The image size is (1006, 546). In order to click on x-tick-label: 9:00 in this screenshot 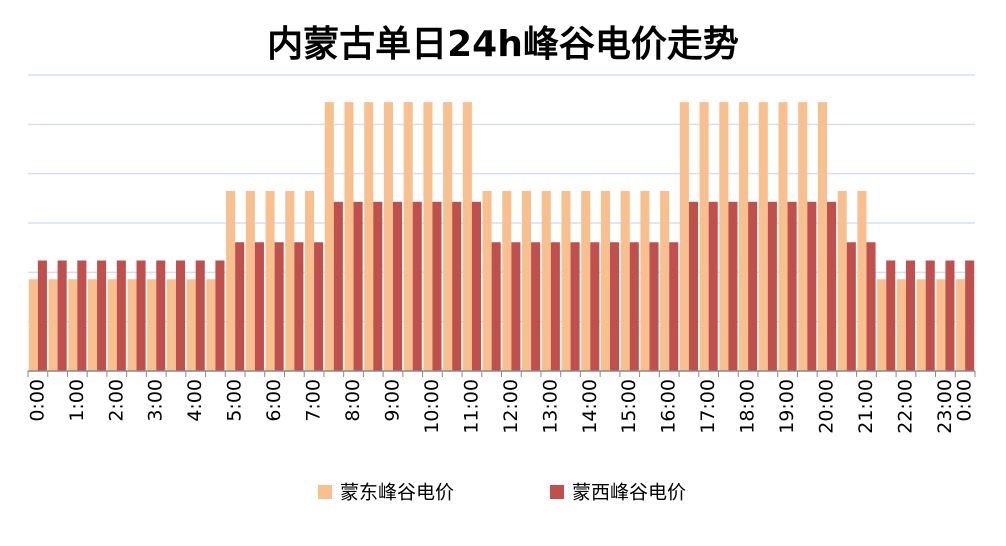, I will do `click(392, 400)`.